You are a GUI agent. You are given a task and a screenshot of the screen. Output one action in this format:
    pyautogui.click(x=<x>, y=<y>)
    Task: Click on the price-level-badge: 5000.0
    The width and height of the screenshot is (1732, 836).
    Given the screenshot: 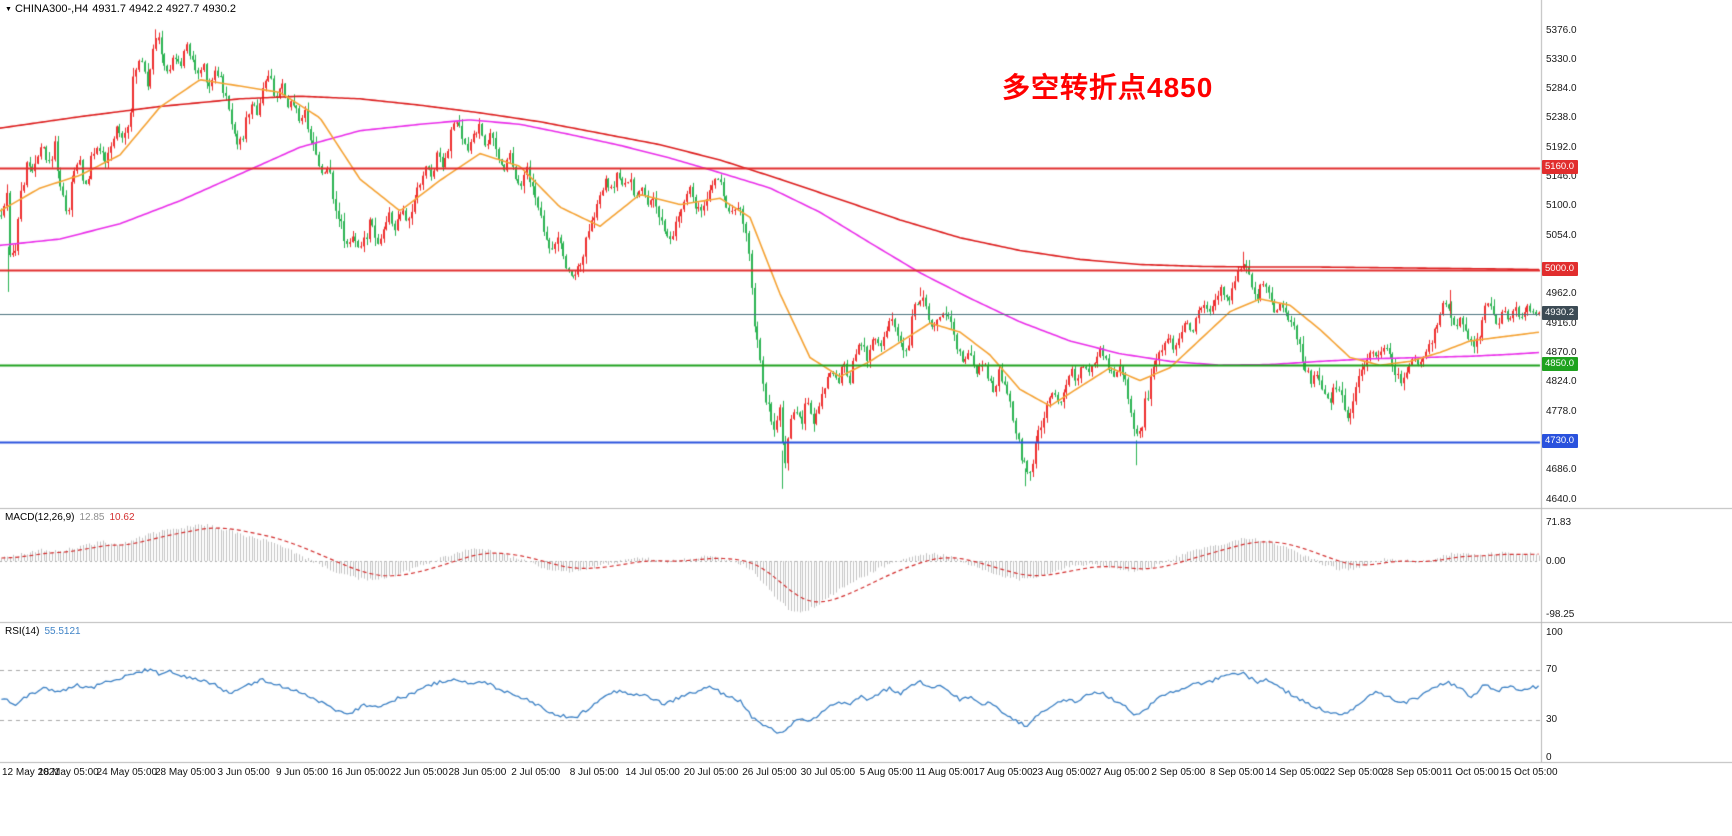 What is the action you would take?
    pyautogui.click(x=1560, y=268)
    